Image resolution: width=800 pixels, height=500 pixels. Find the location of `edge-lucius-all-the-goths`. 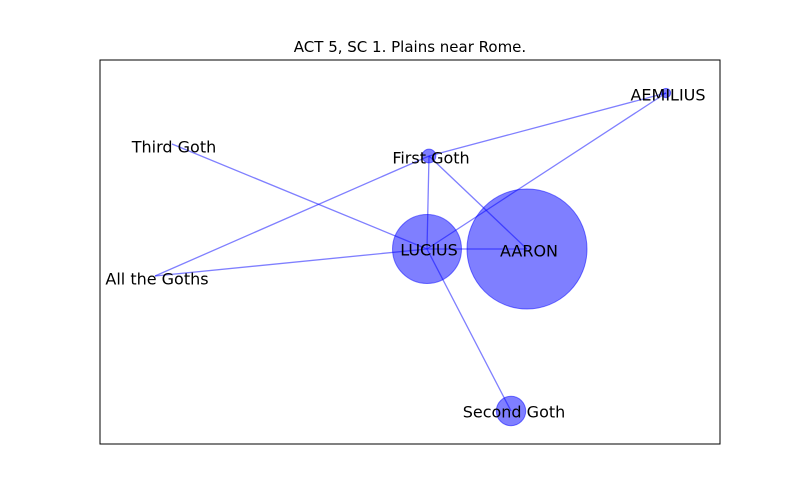

edge-lucius-all-the-goths is located at coordinates (291, 262).